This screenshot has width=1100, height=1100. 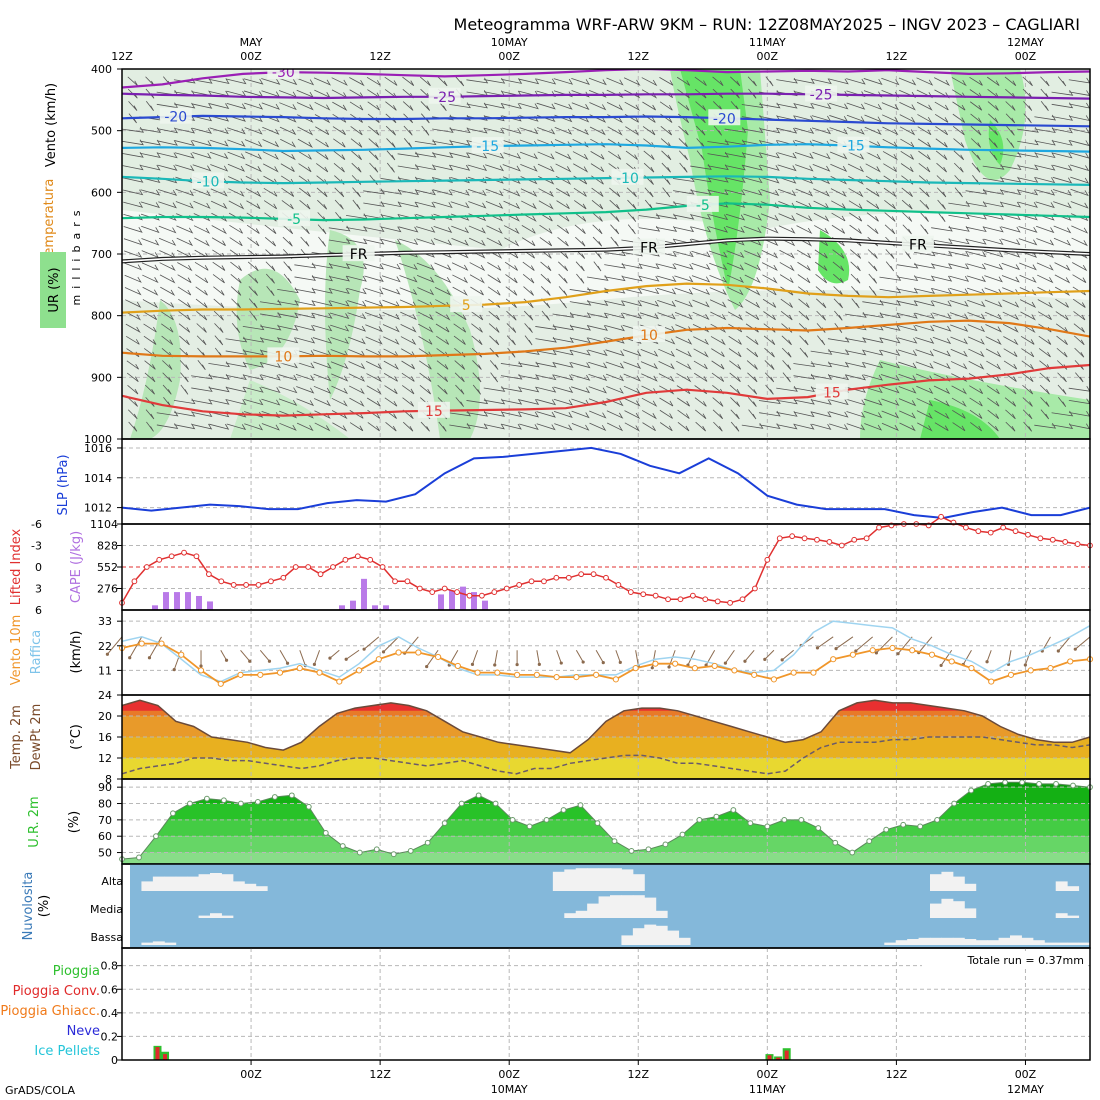 I want to click on cloud-cell, so click(x=638, y=936).